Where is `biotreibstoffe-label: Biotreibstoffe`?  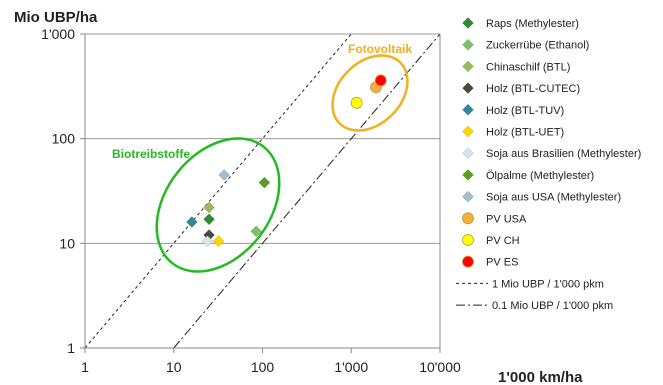
biotreibstoffe-label: Biotreibstoffe is located at coordinates (151, 154).